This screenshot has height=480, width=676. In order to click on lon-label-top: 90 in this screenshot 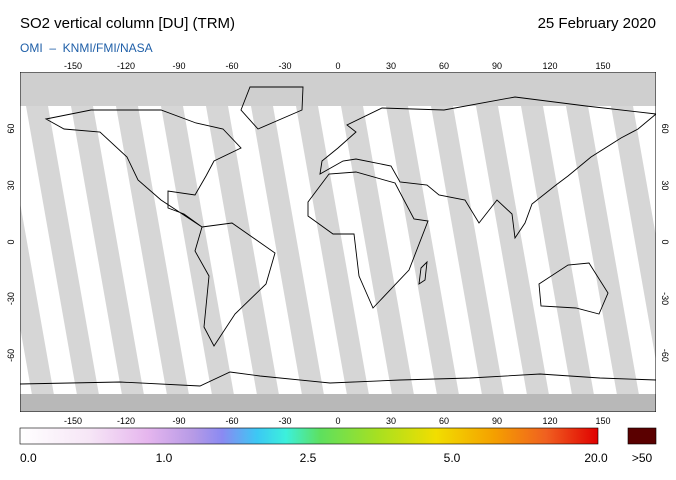, I will do `click(497, 66)`.